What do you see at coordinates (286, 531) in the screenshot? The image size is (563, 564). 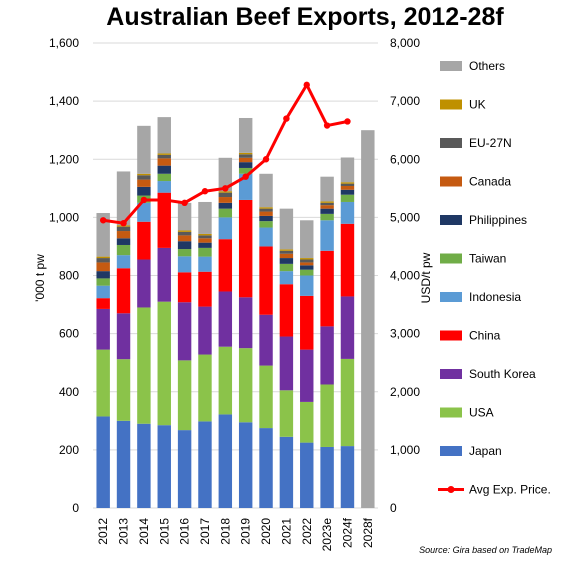 I see `x-tick-label: 2021` at bounding box center [286, 531].